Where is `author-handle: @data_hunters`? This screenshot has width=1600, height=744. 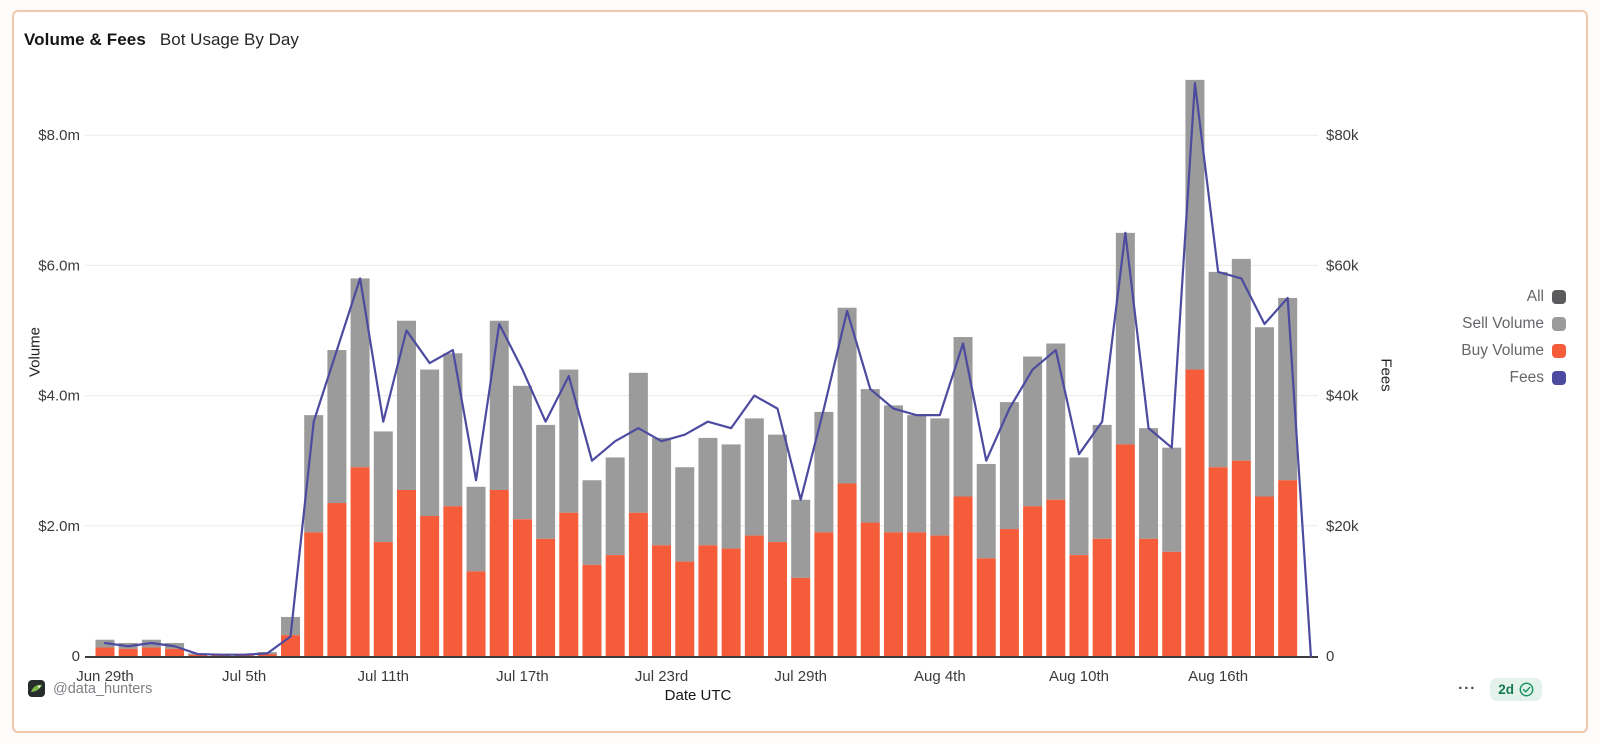 author-handle: @data_hunters is located at coordinates (103, 688).